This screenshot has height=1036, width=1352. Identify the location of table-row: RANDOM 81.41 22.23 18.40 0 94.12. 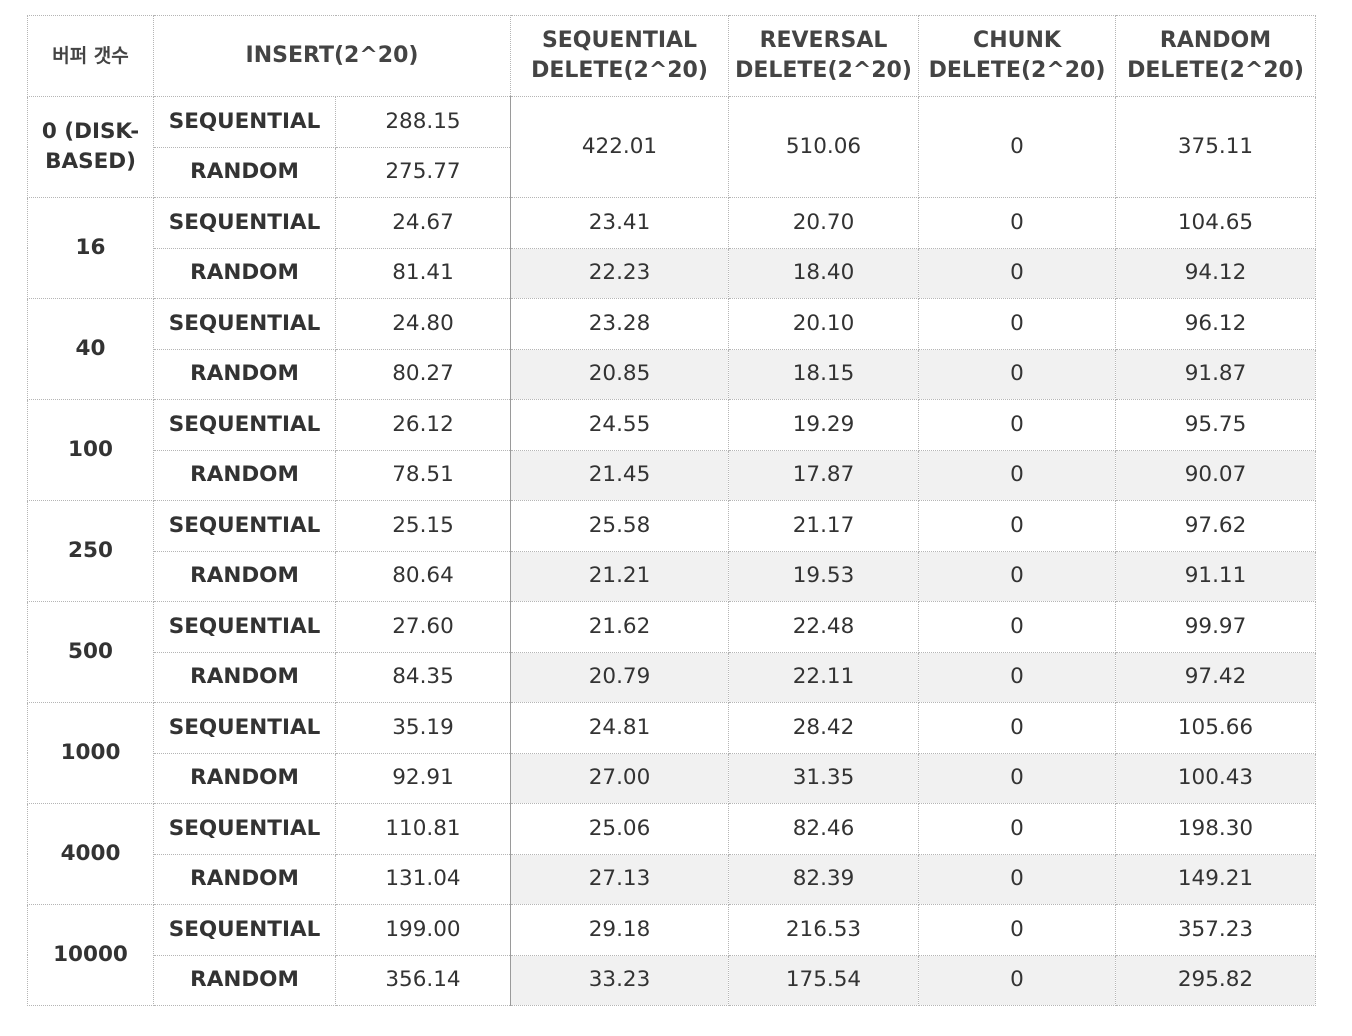
(672, 273).